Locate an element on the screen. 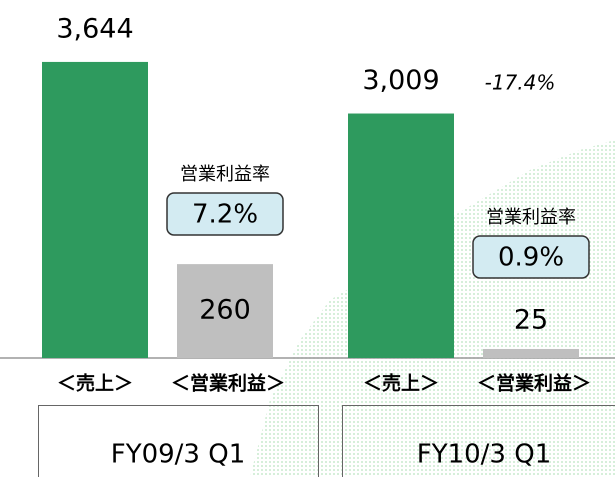  value-label: 3,009 is located at coordinates (400, 80).